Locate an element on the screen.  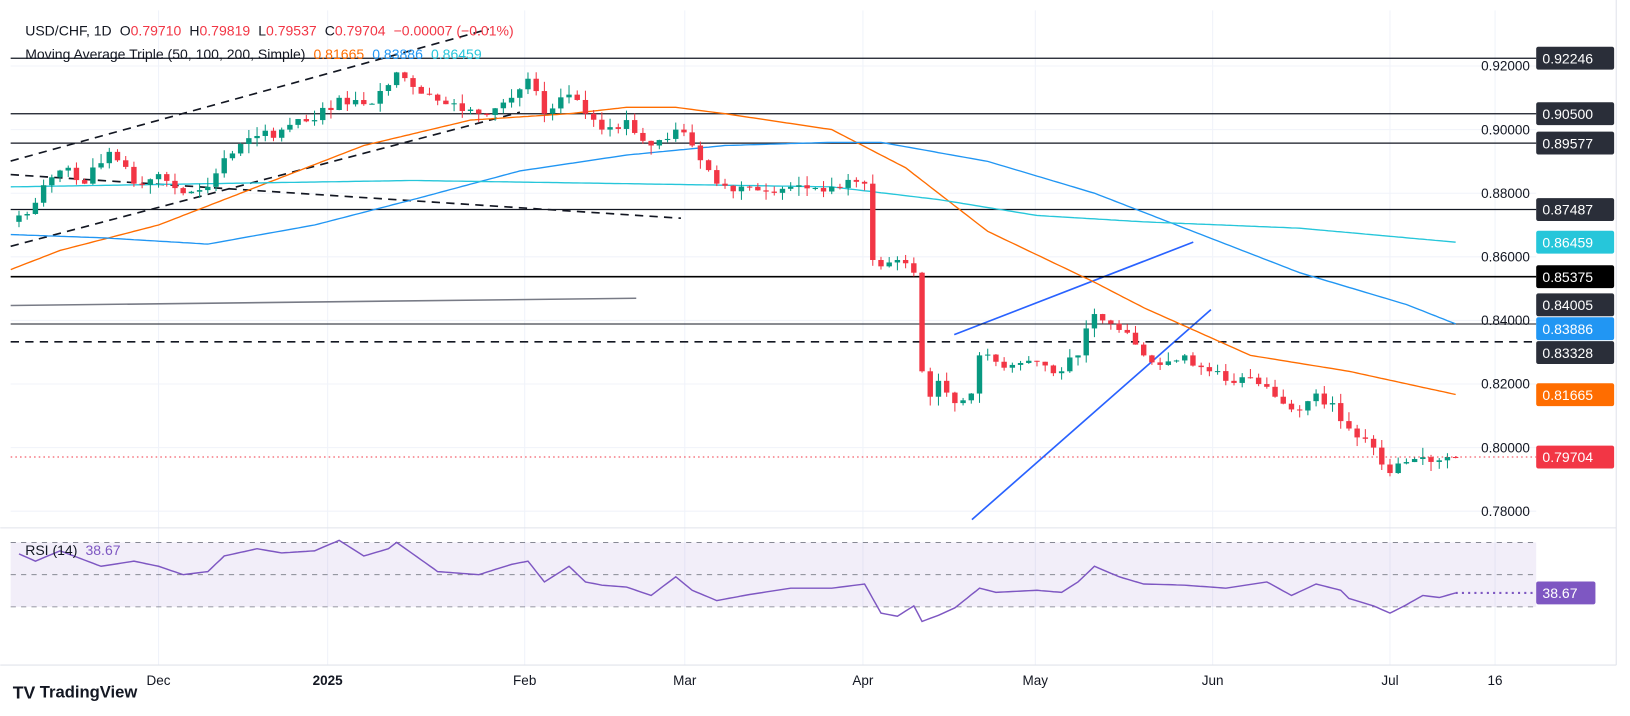
price-label-text: 0.83886 is located at coordinates (1567, 329).